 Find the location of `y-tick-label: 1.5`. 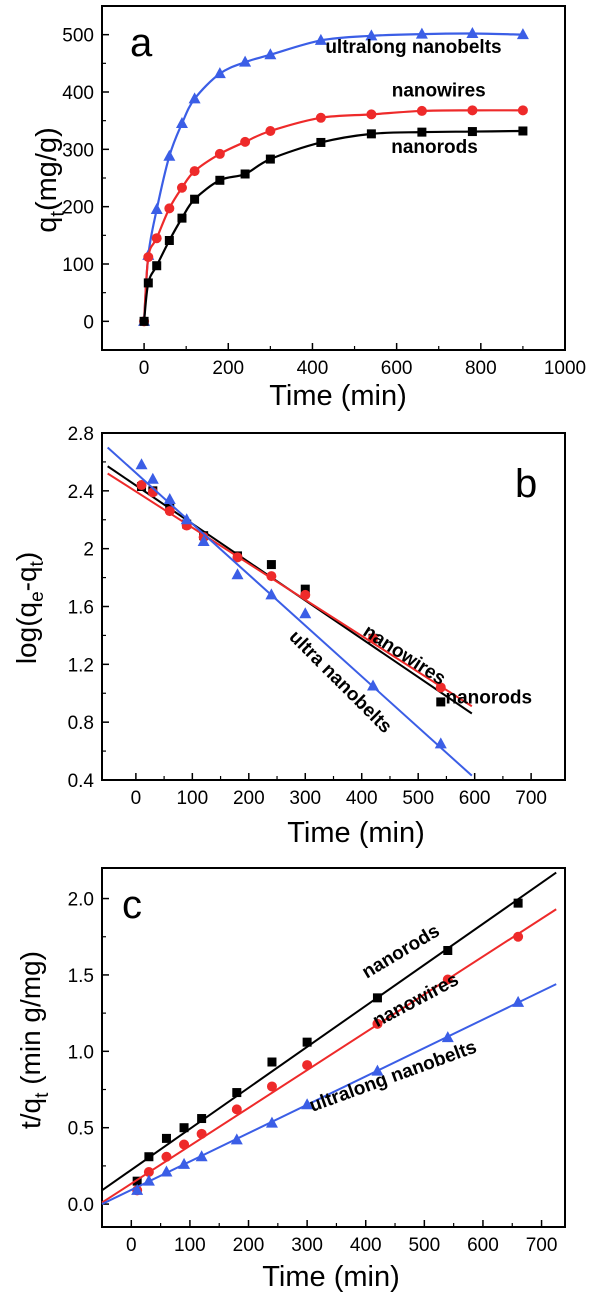

y-tick-label: 1.5 is located at coordinates (81, 976).